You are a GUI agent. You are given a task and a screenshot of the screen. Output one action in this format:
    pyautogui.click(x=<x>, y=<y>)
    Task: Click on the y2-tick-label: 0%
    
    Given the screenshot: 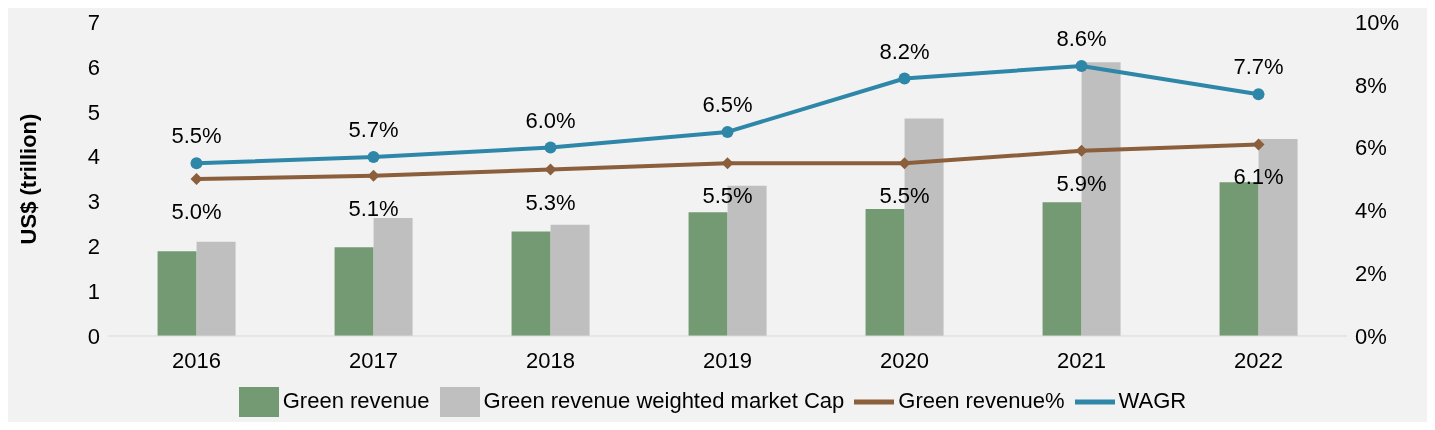 What is the action you would take?
    pyautogui.click(x=1371, y=336)
    